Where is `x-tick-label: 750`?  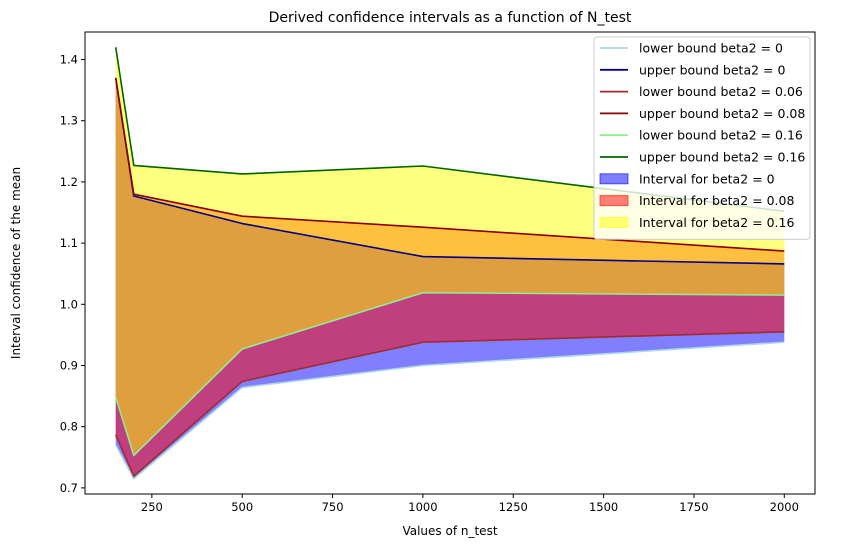 x-tick-label: 750 is located at coordinates (333, 507).